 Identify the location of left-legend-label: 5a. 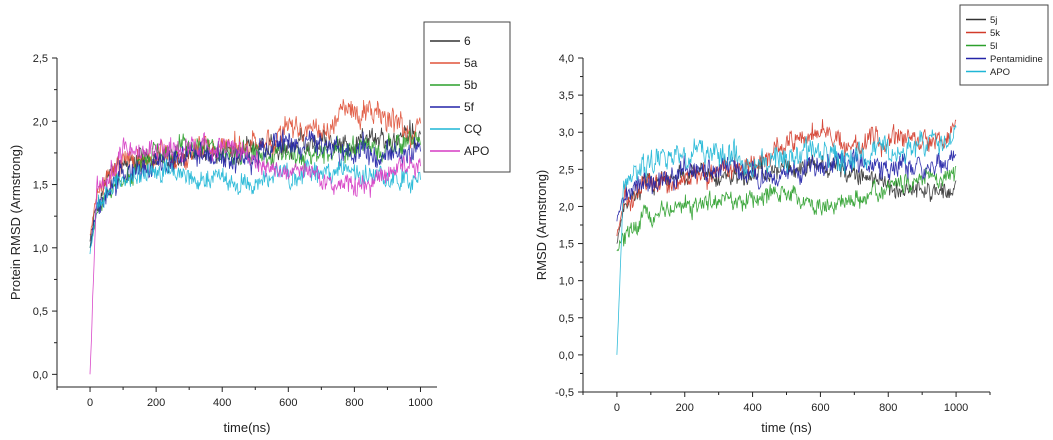
(471, 63).